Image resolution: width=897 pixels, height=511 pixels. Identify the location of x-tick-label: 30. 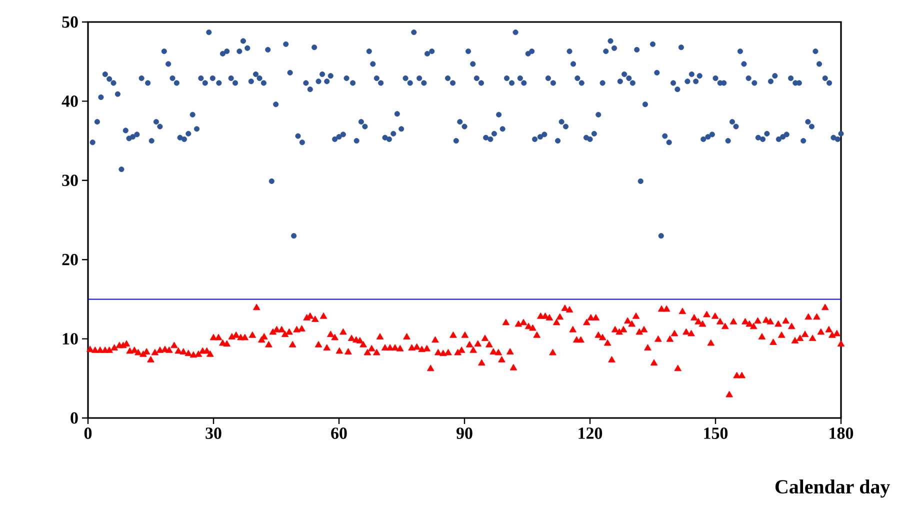
(214, 433).